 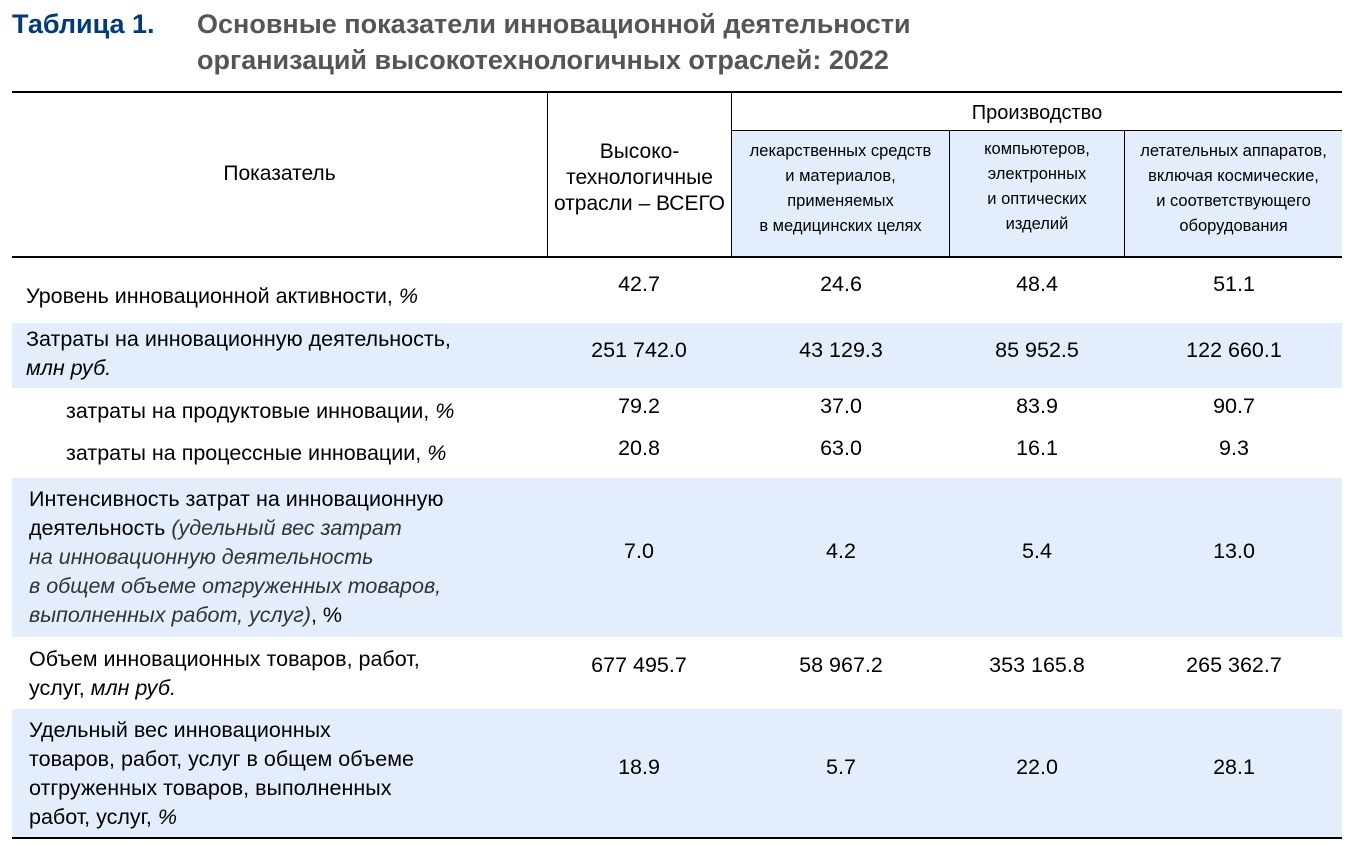 What do you see at coordinates (1037, 174) in the screenshot?
I see `header-line: электронных` at bounding box center [1037, 174].